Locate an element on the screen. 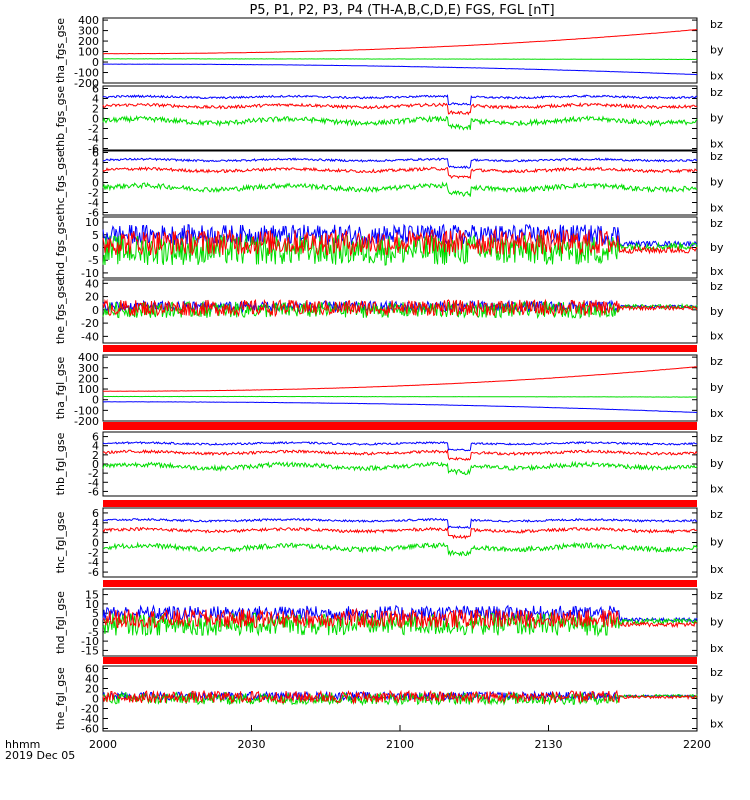 This screenshot has width=750, height=800. y-tick-label: 10 is located at coordinates (92, 222).